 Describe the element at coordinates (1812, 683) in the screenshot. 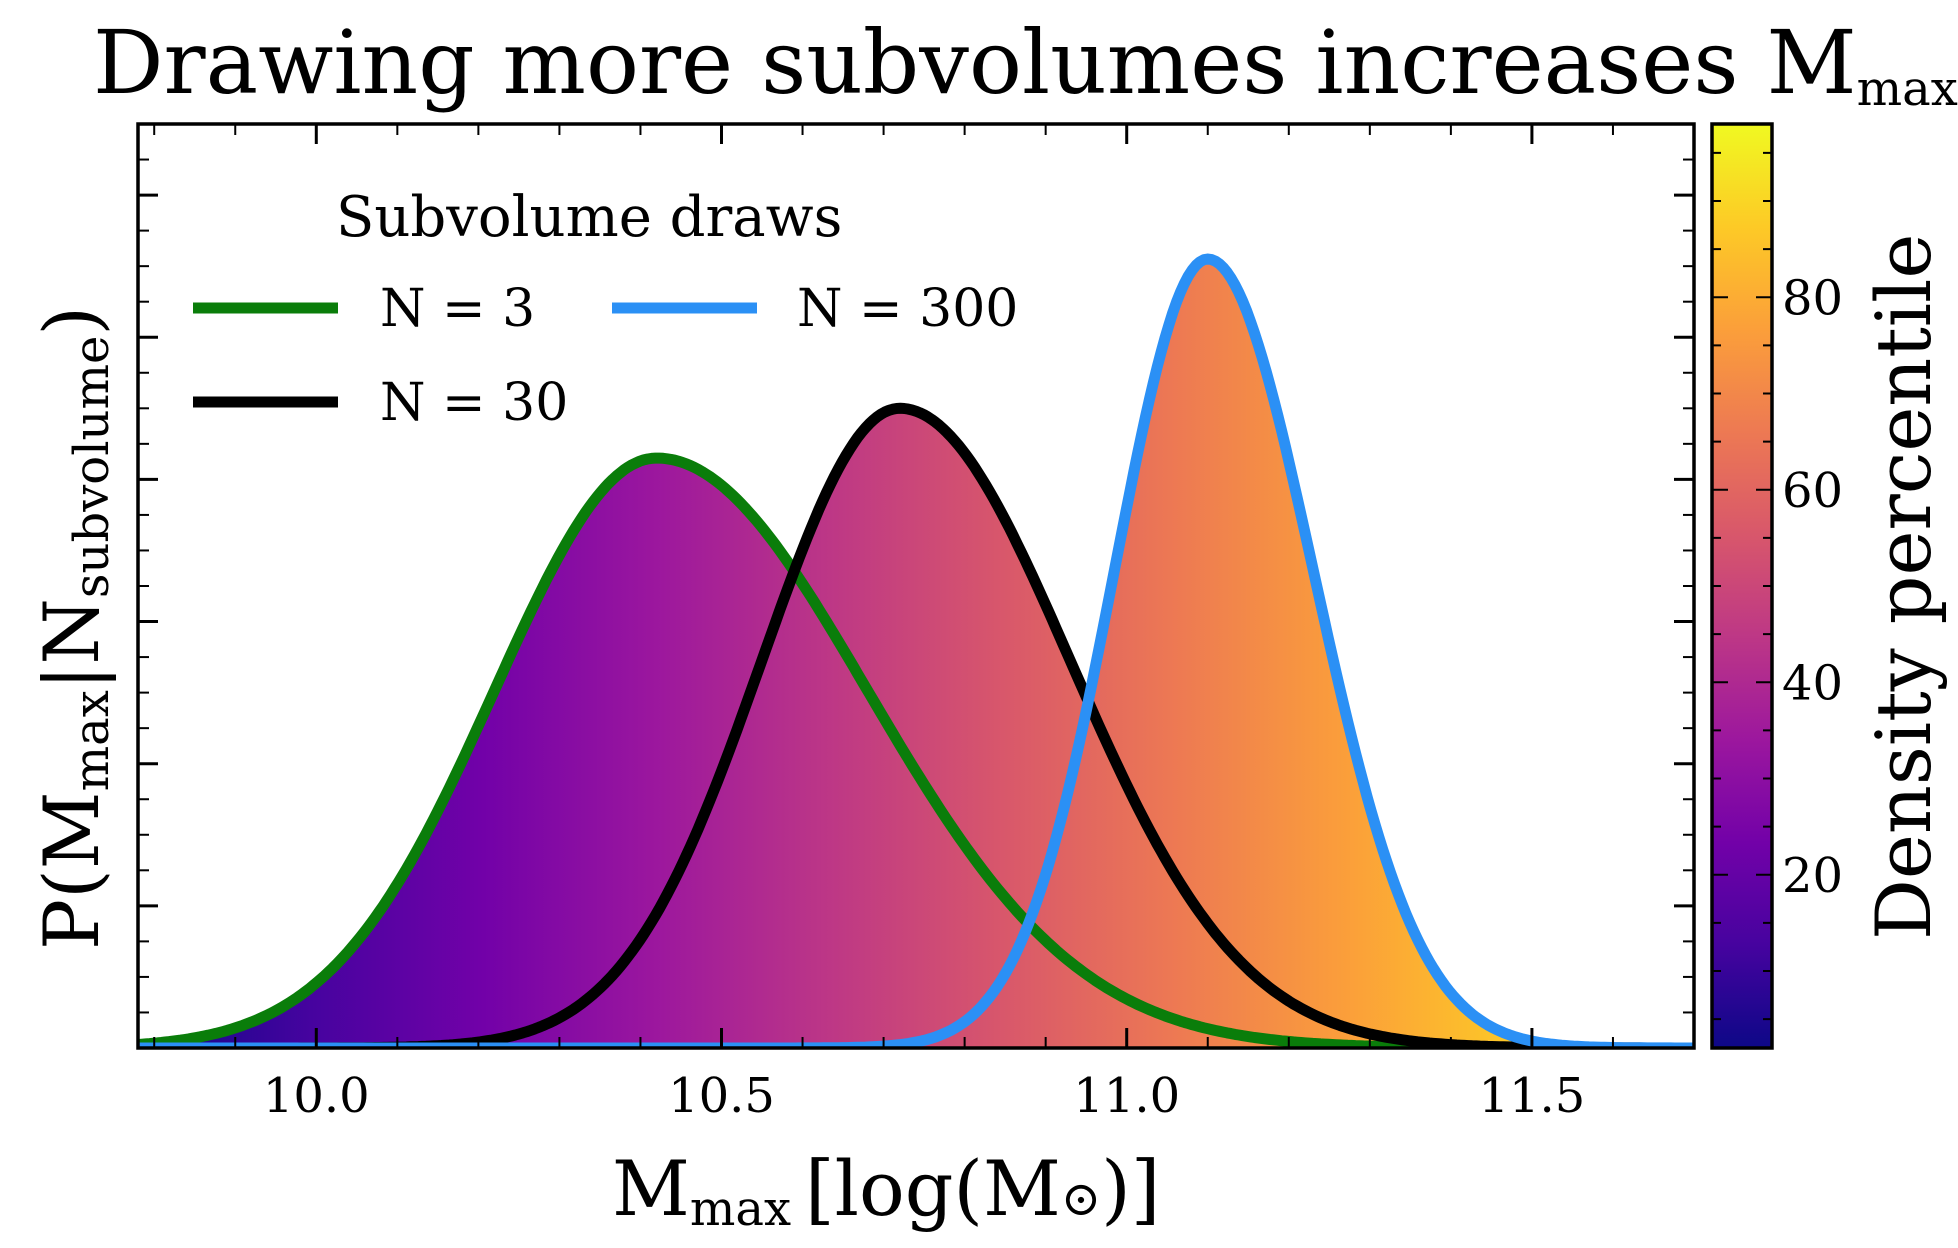

I see `cbar-tick-label: 40` at that location.